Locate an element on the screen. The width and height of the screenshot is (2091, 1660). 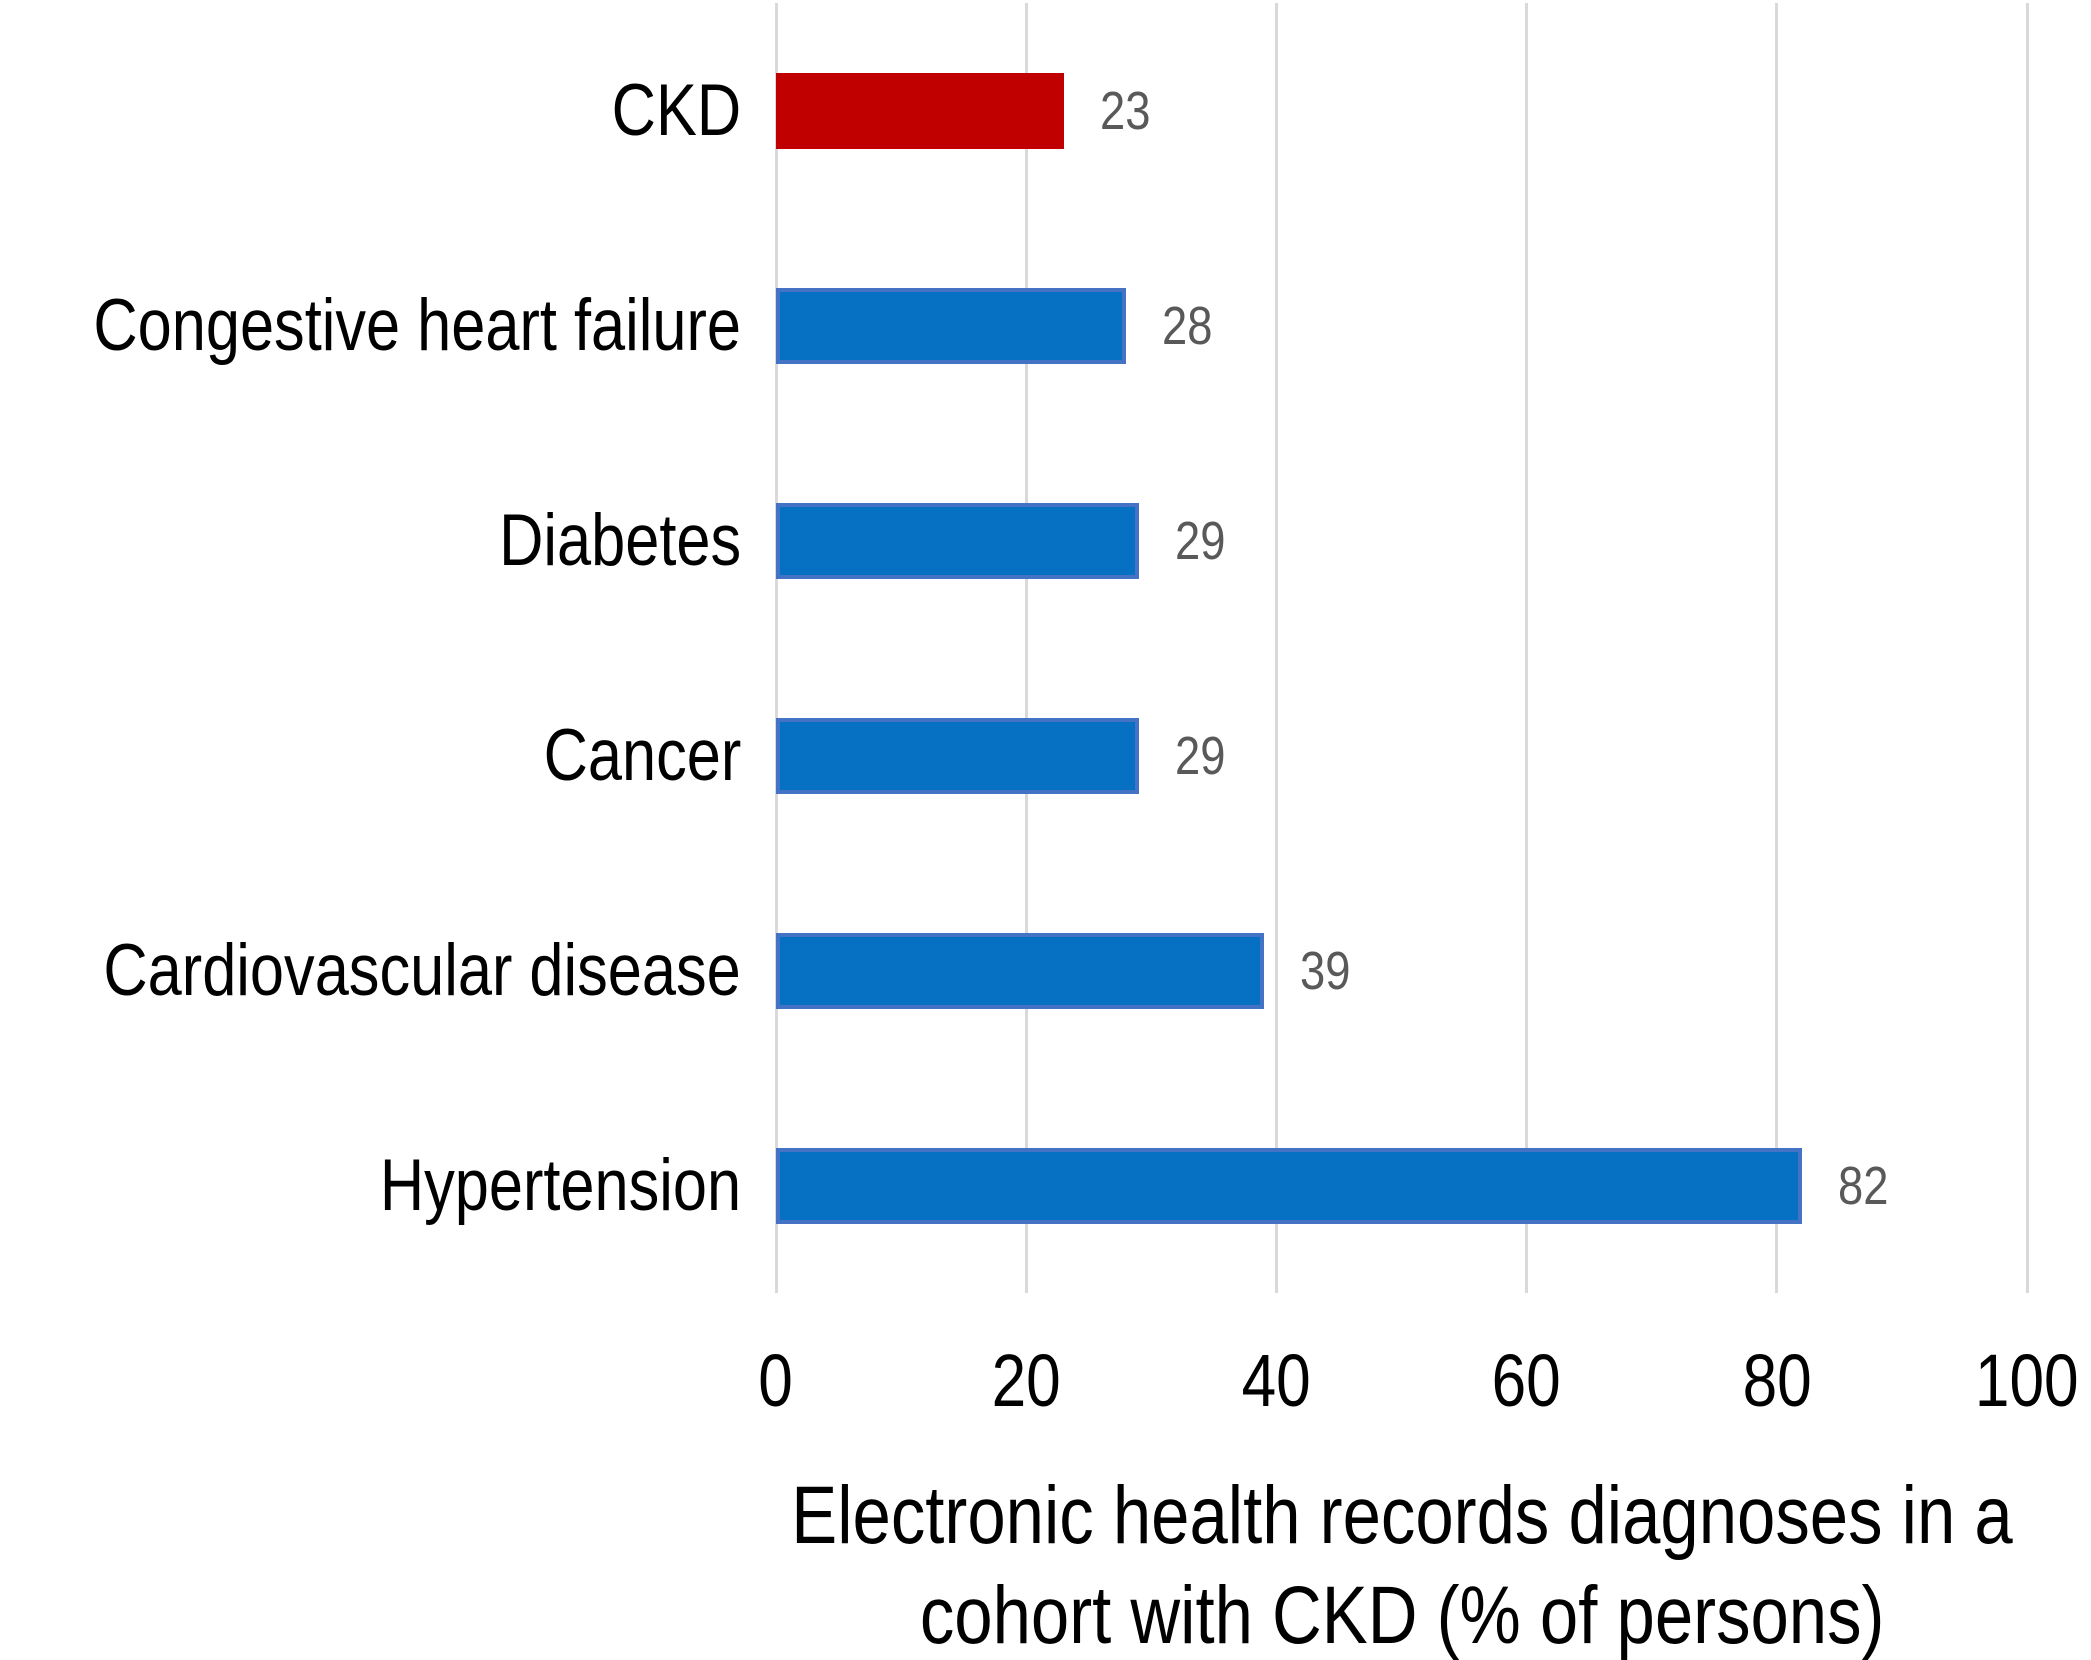
category-label: CKD is located at coordinates (370, 110).